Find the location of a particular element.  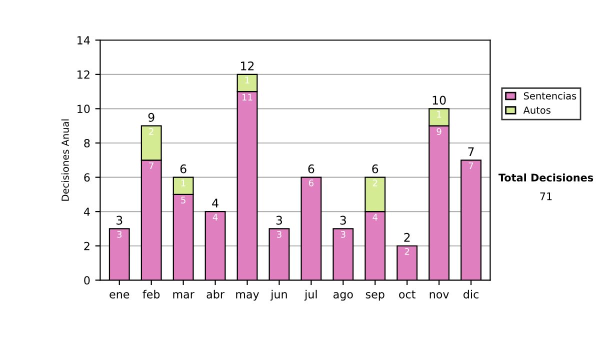

y-tick-label: 12 is located at coordinates (84, 74).